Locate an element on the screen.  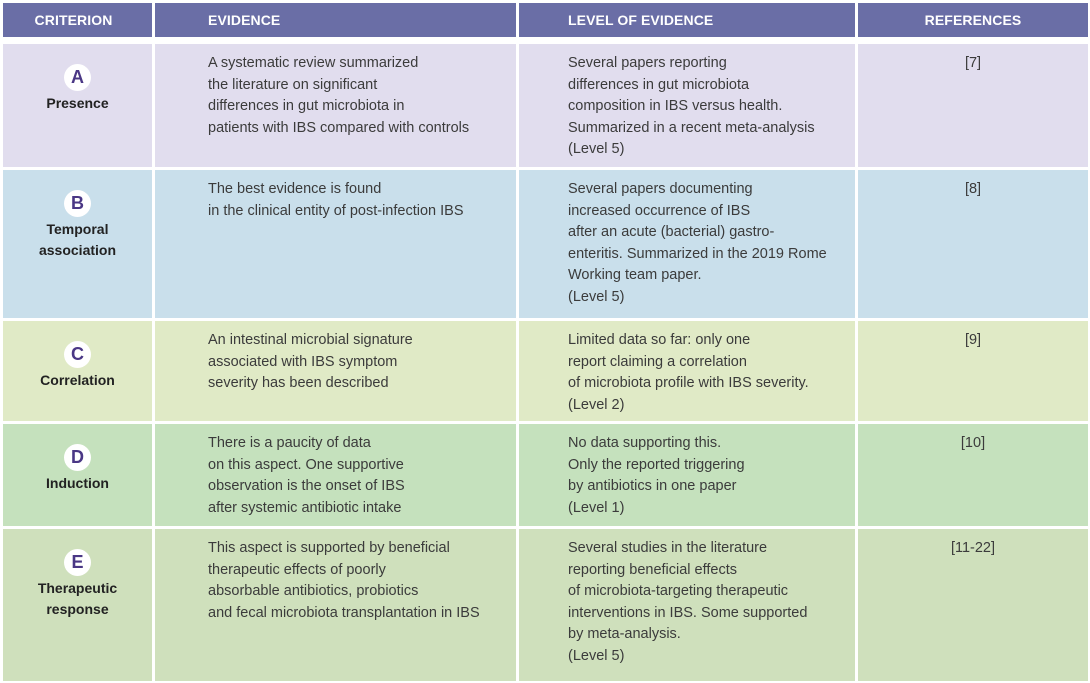
criterion-cell: C Correlation is located at coordinates (77, 371).